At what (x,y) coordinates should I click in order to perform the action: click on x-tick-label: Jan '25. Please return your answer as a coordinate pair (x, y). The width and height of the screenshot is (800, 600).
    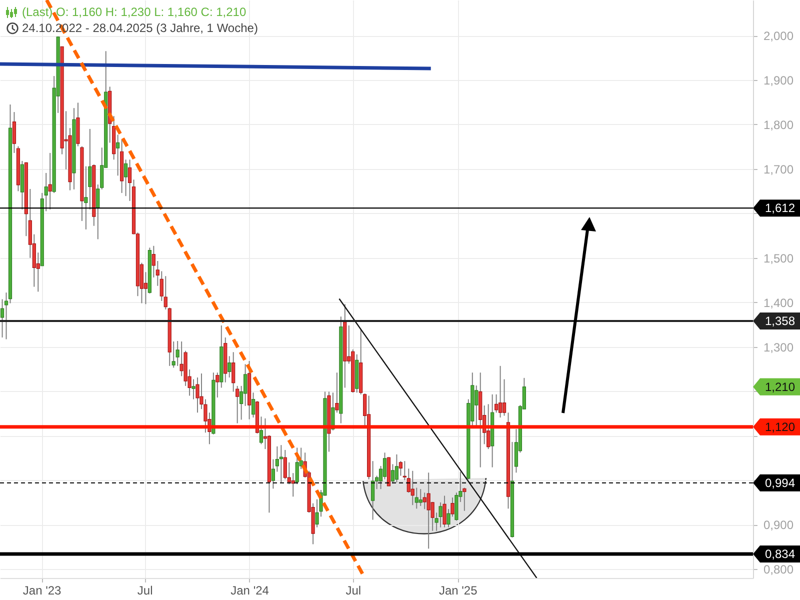
    Looking at the image, I should click on (458, 591).